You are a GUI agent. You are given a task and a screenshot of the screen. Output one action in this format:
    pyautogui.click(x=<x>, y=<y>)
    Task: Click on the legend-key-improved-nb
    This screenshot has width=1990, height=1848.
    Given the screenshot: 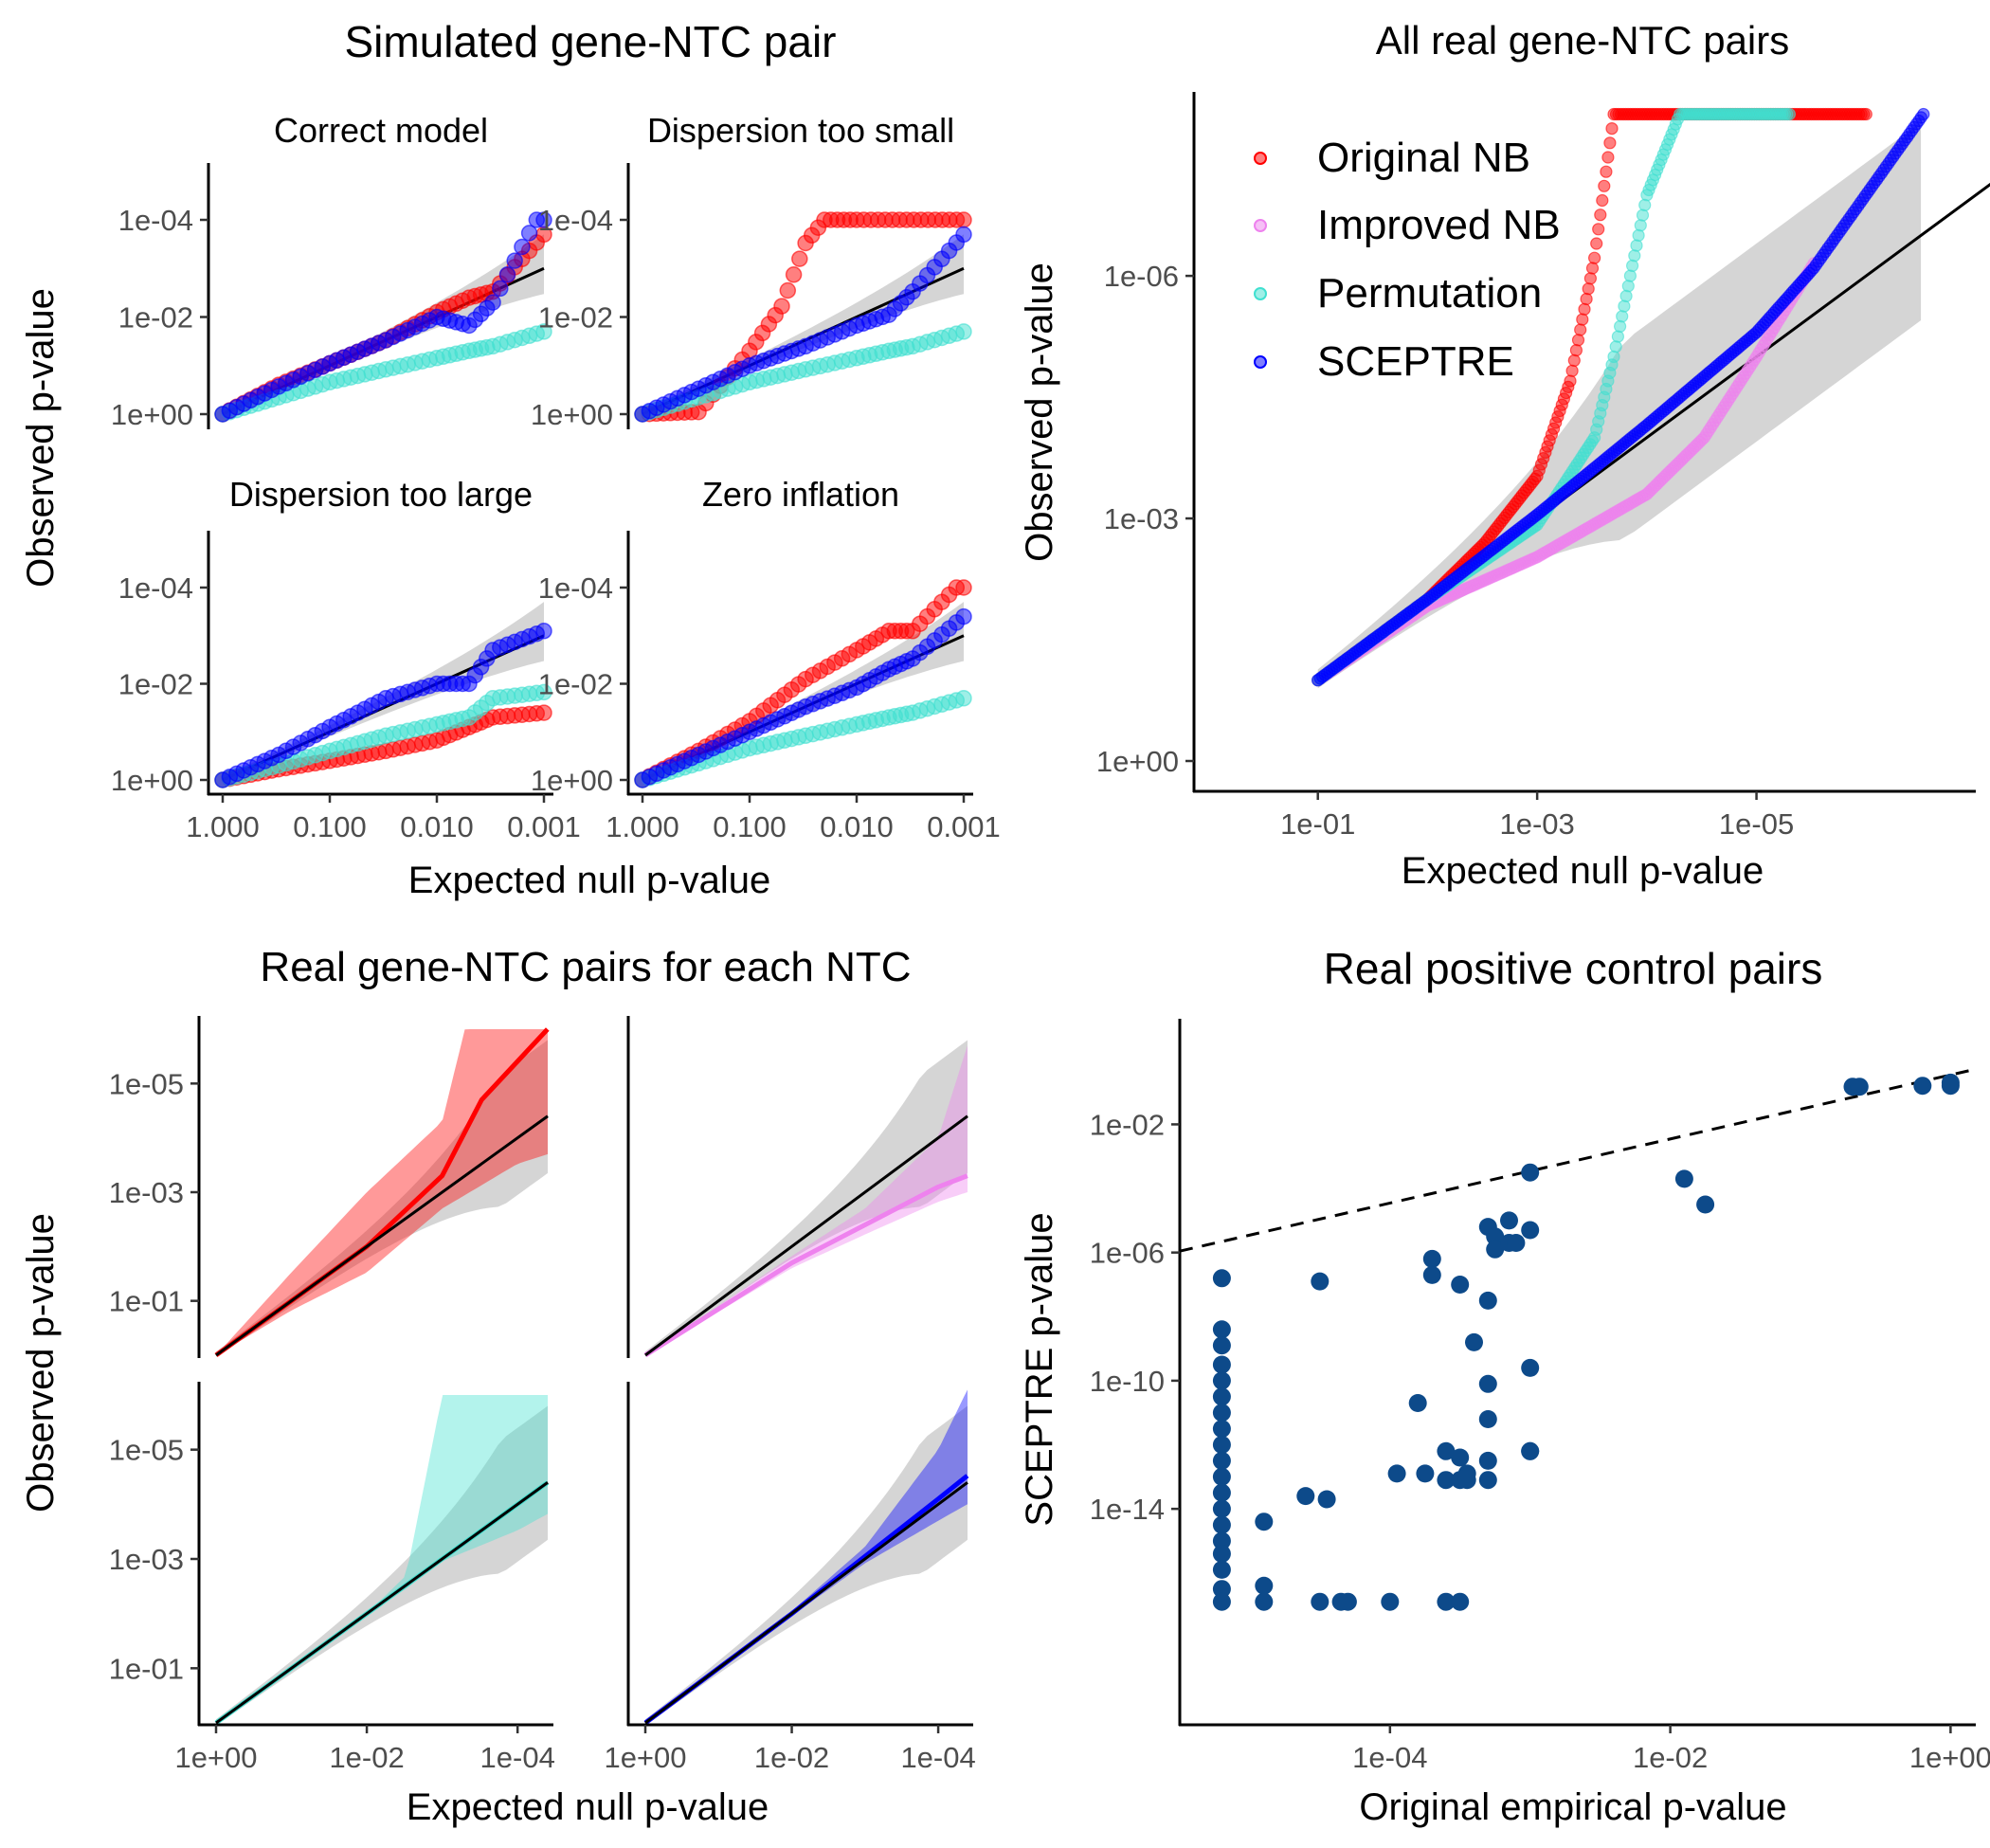 What is the action you would take?
    pyautogui.click(x=1260, y=226)
    